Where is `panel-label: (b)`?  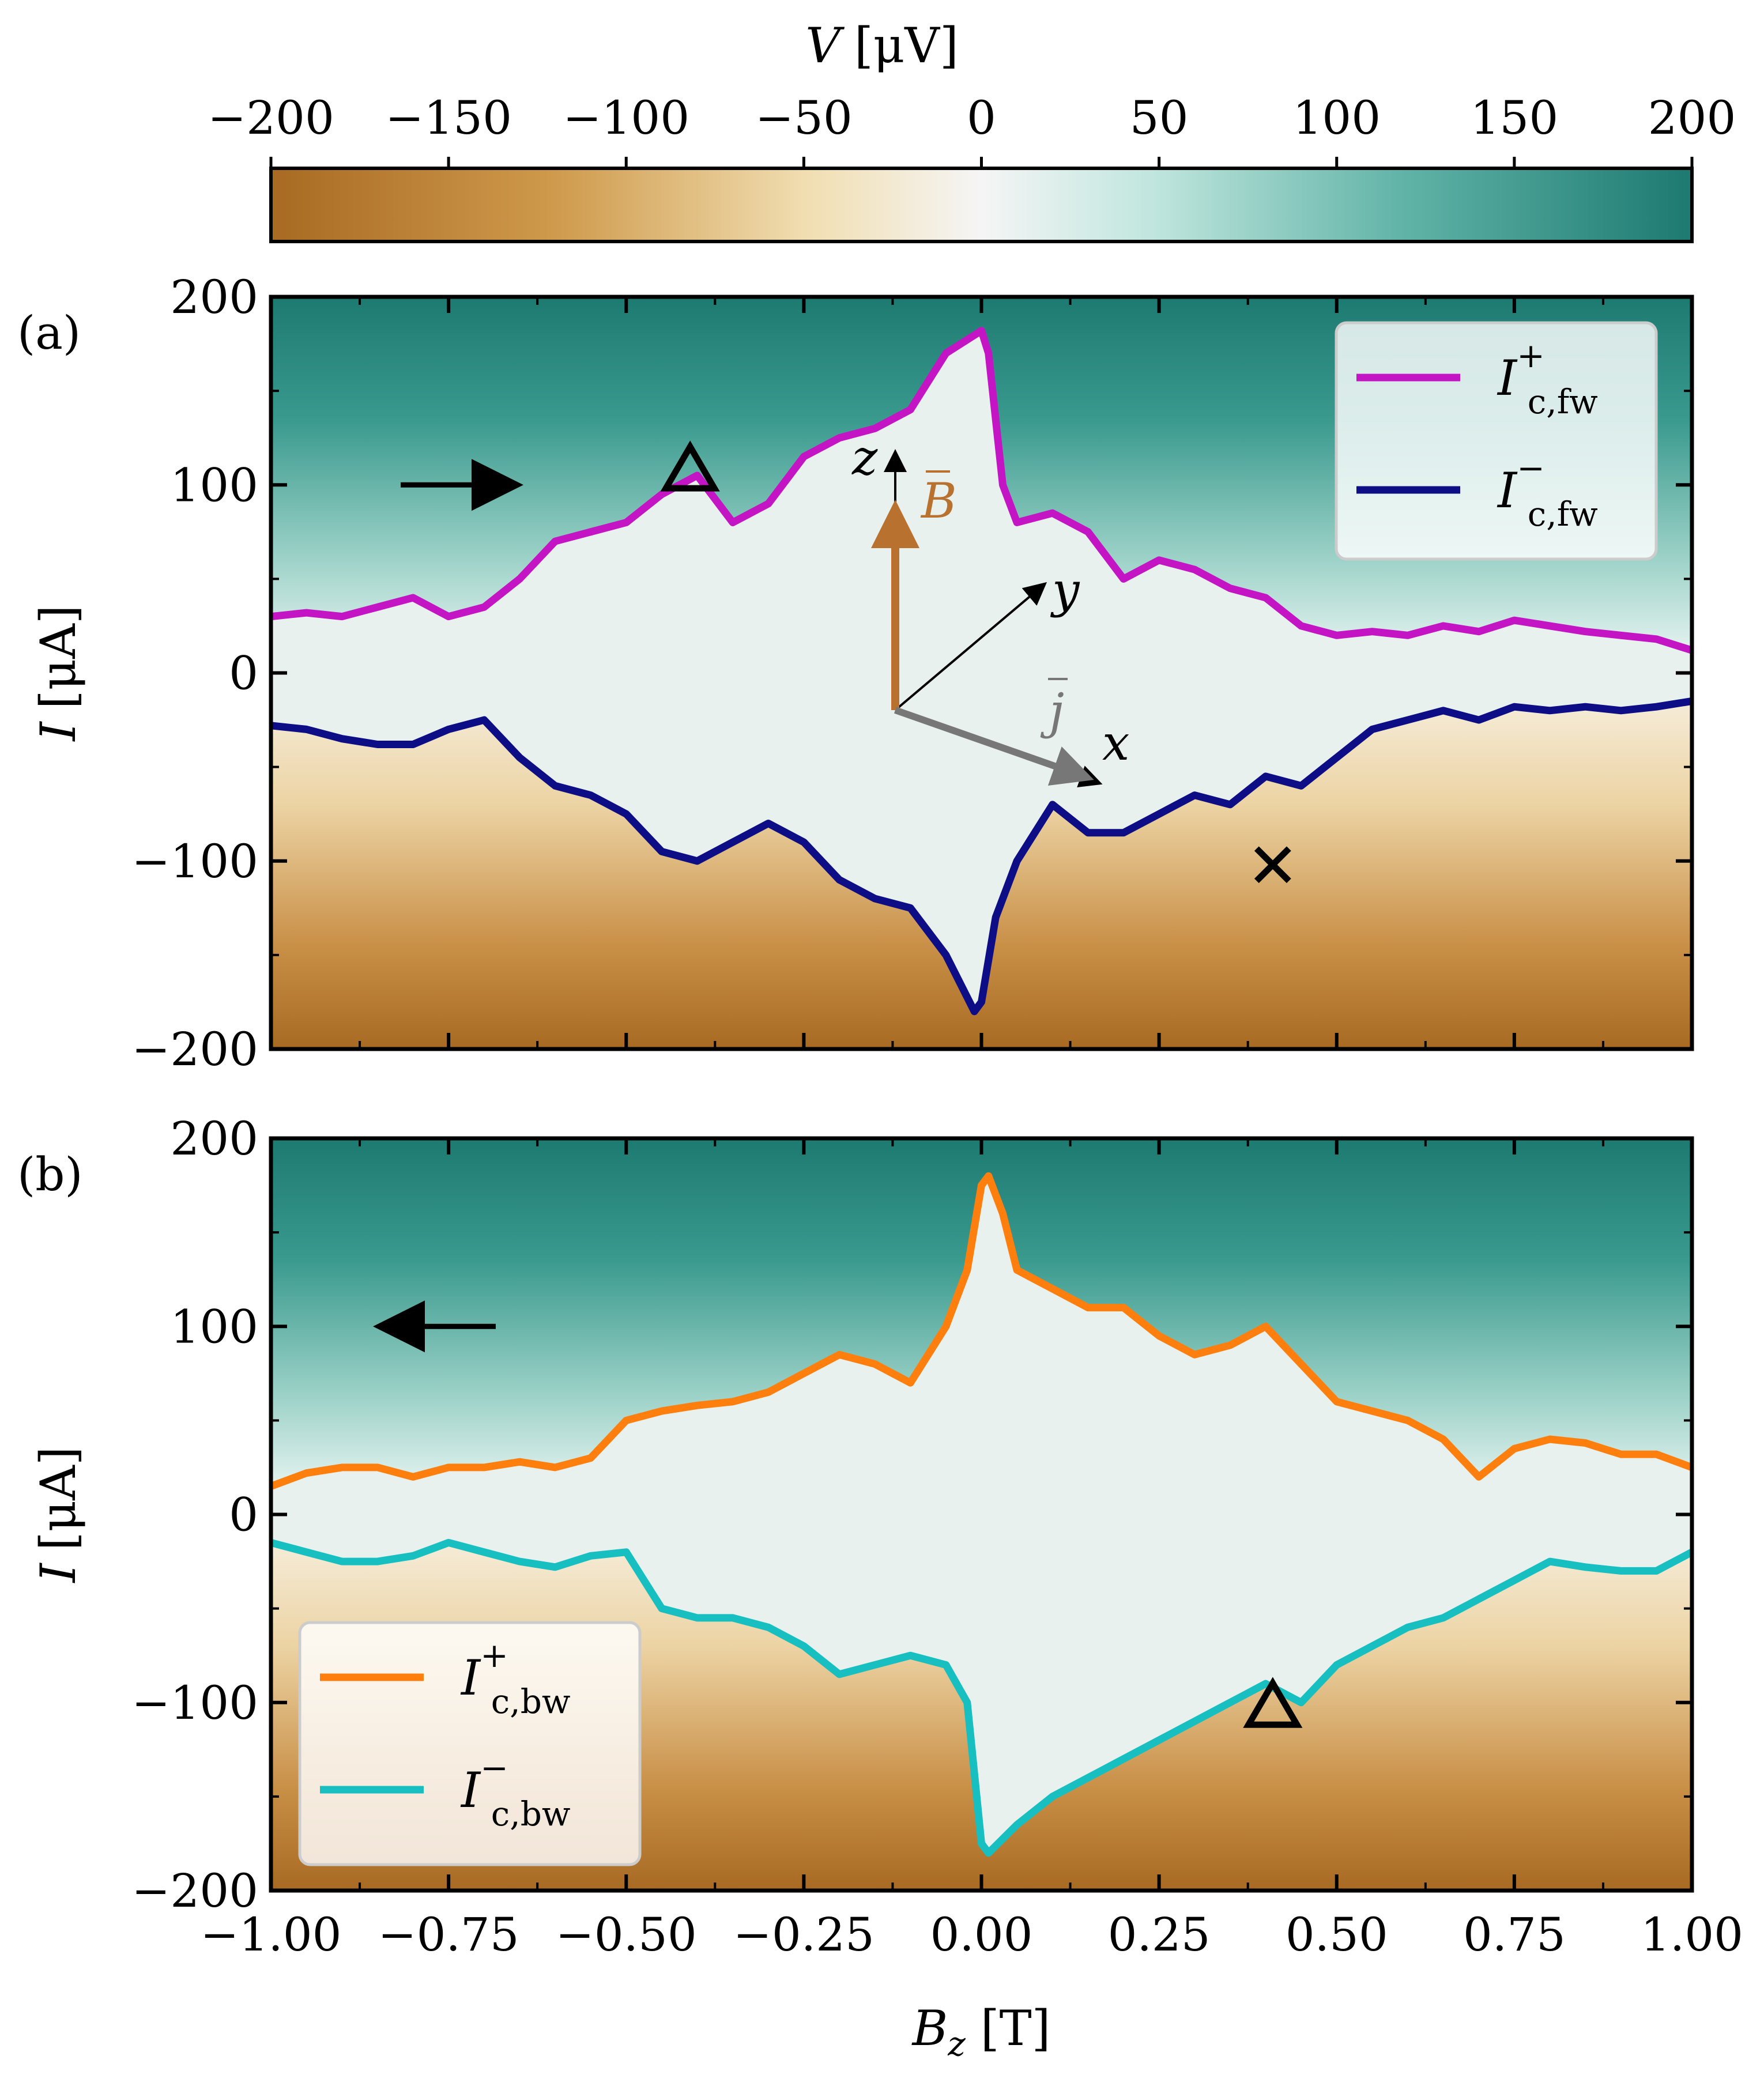
panel-label: (b) is located at coordinates (50, 1174).